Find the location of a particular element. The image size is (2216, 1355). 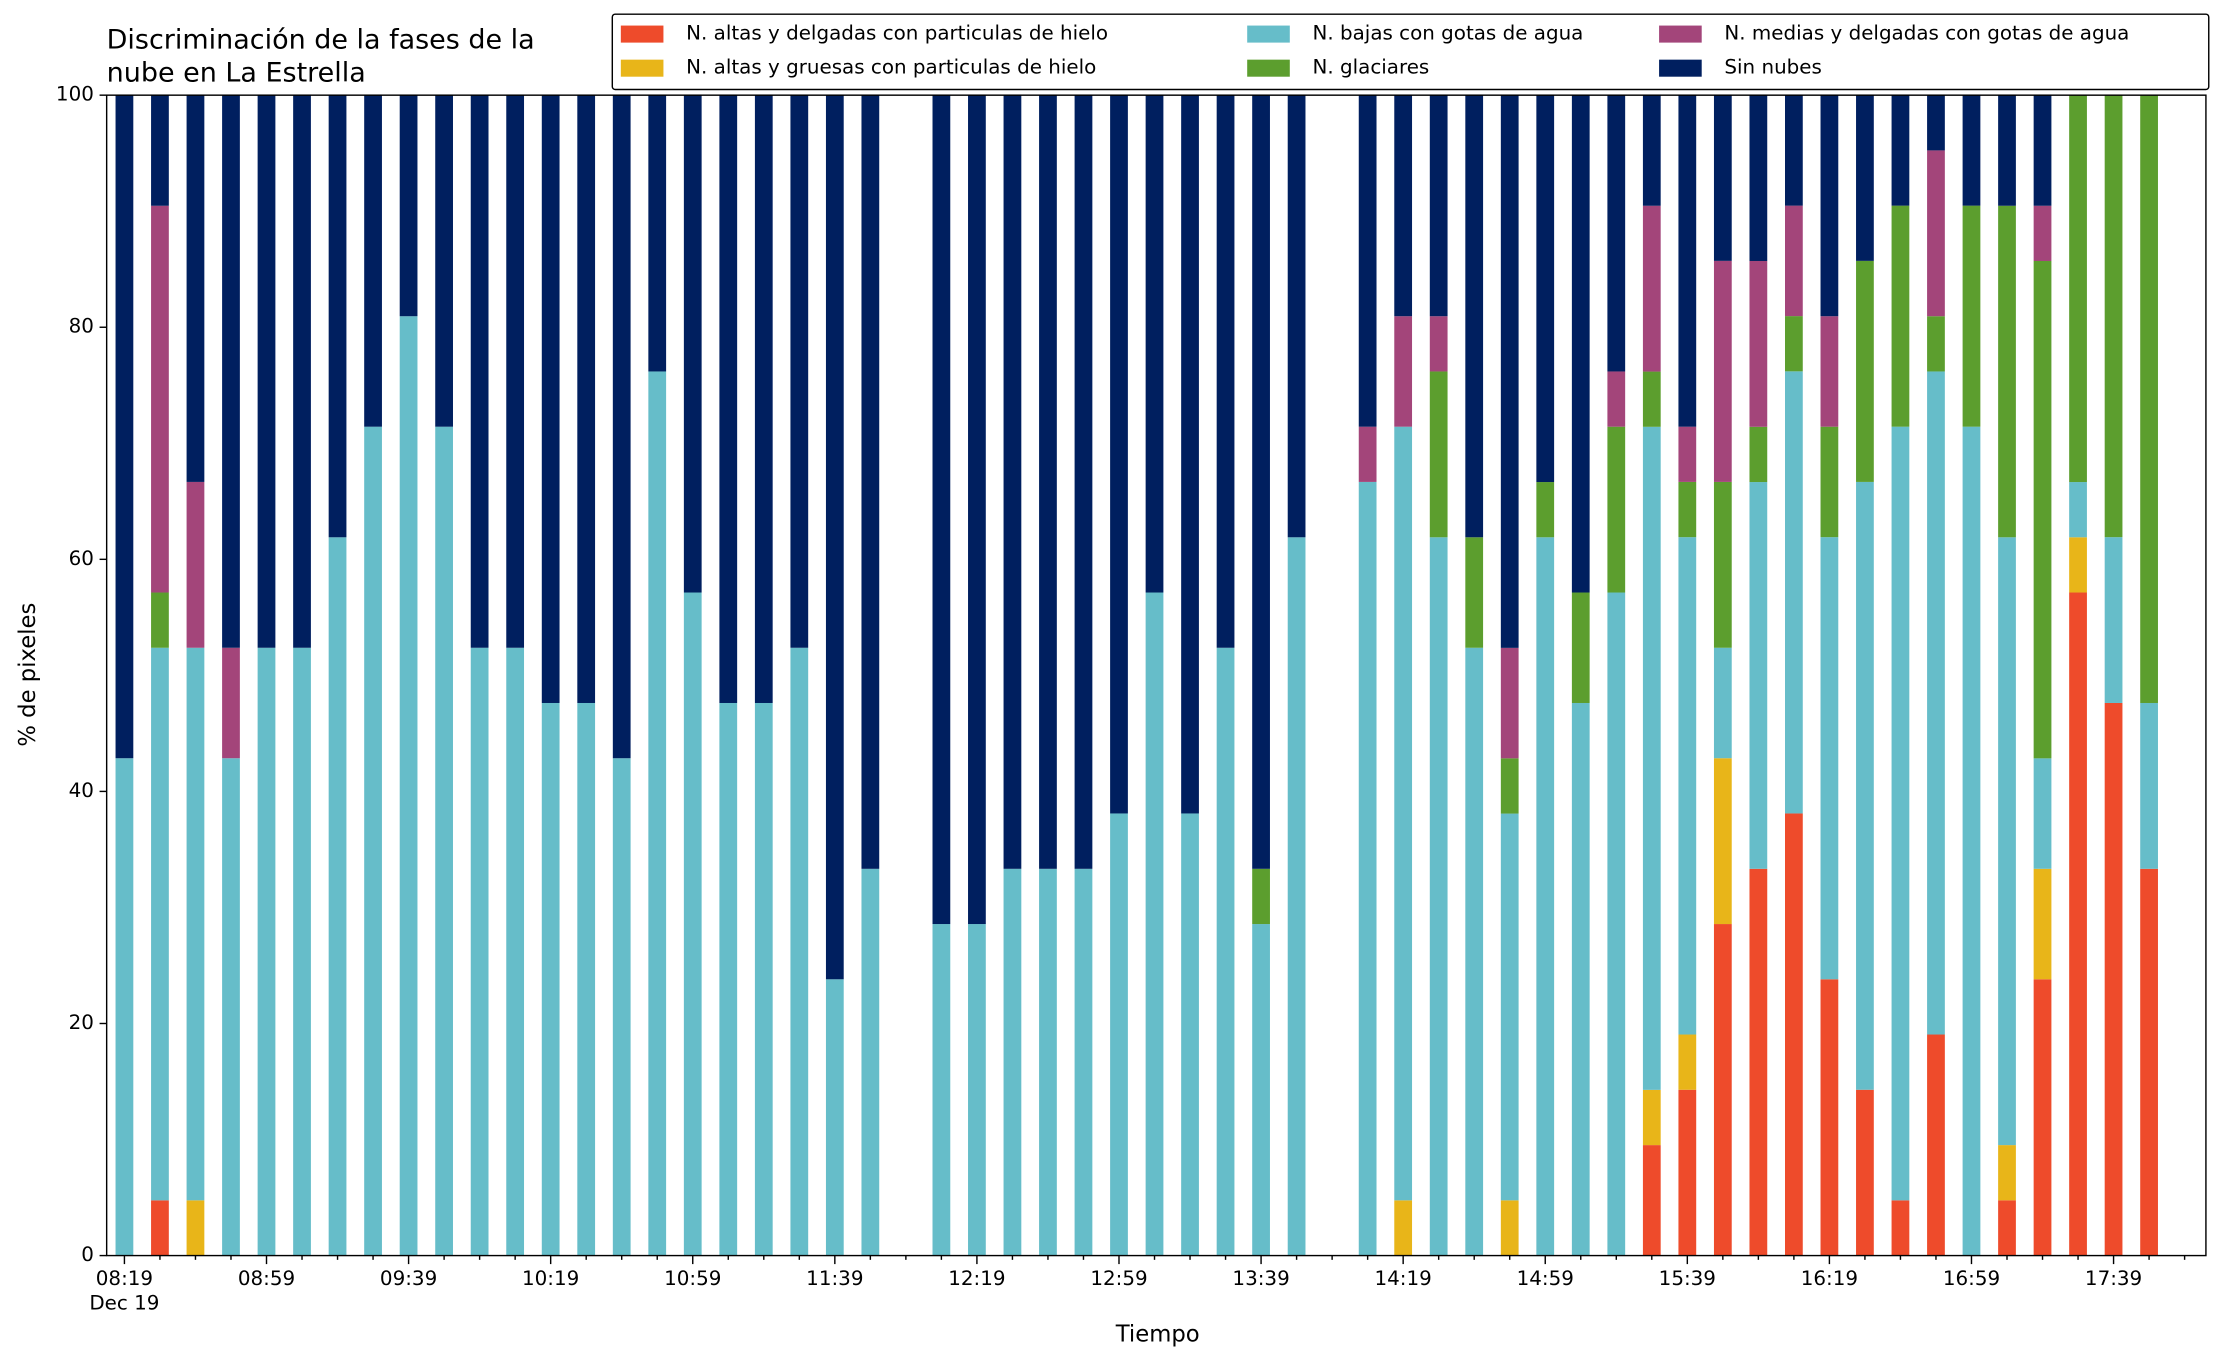

x-tick-label: 08:59 is located at coordinates (266, 1278).